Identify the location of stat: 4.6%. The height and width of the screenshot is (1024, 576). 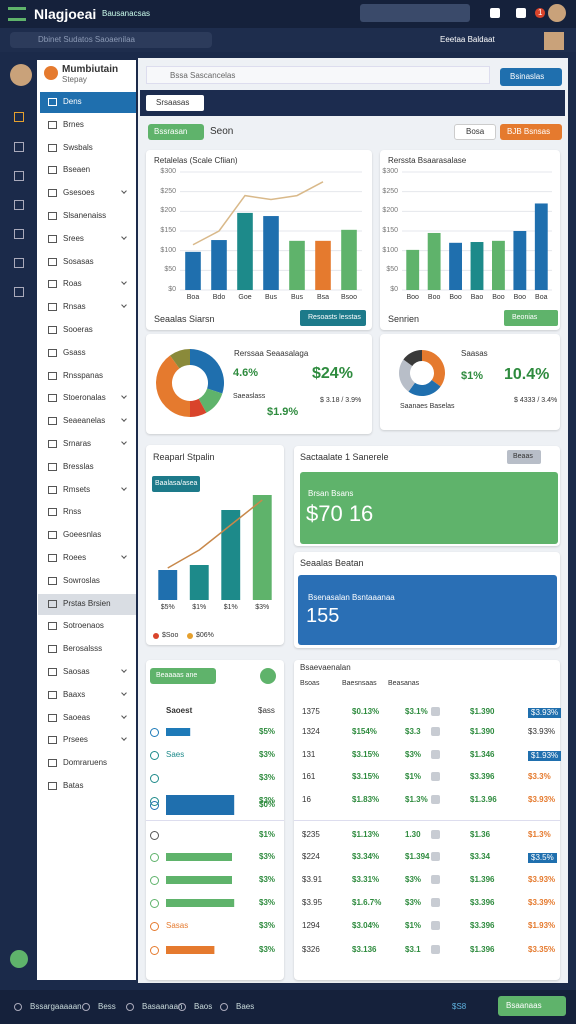
(246, 373).